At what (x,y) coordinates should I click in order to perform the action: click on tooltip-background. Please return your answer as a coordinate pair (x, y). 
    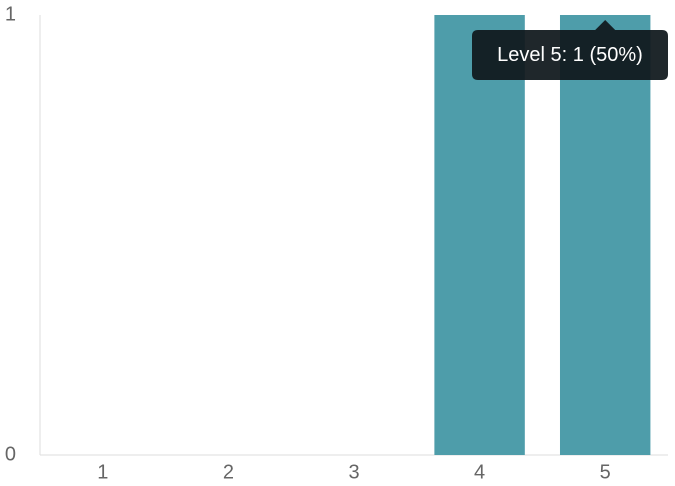
    Looking at the image, I should click on (570, 50).